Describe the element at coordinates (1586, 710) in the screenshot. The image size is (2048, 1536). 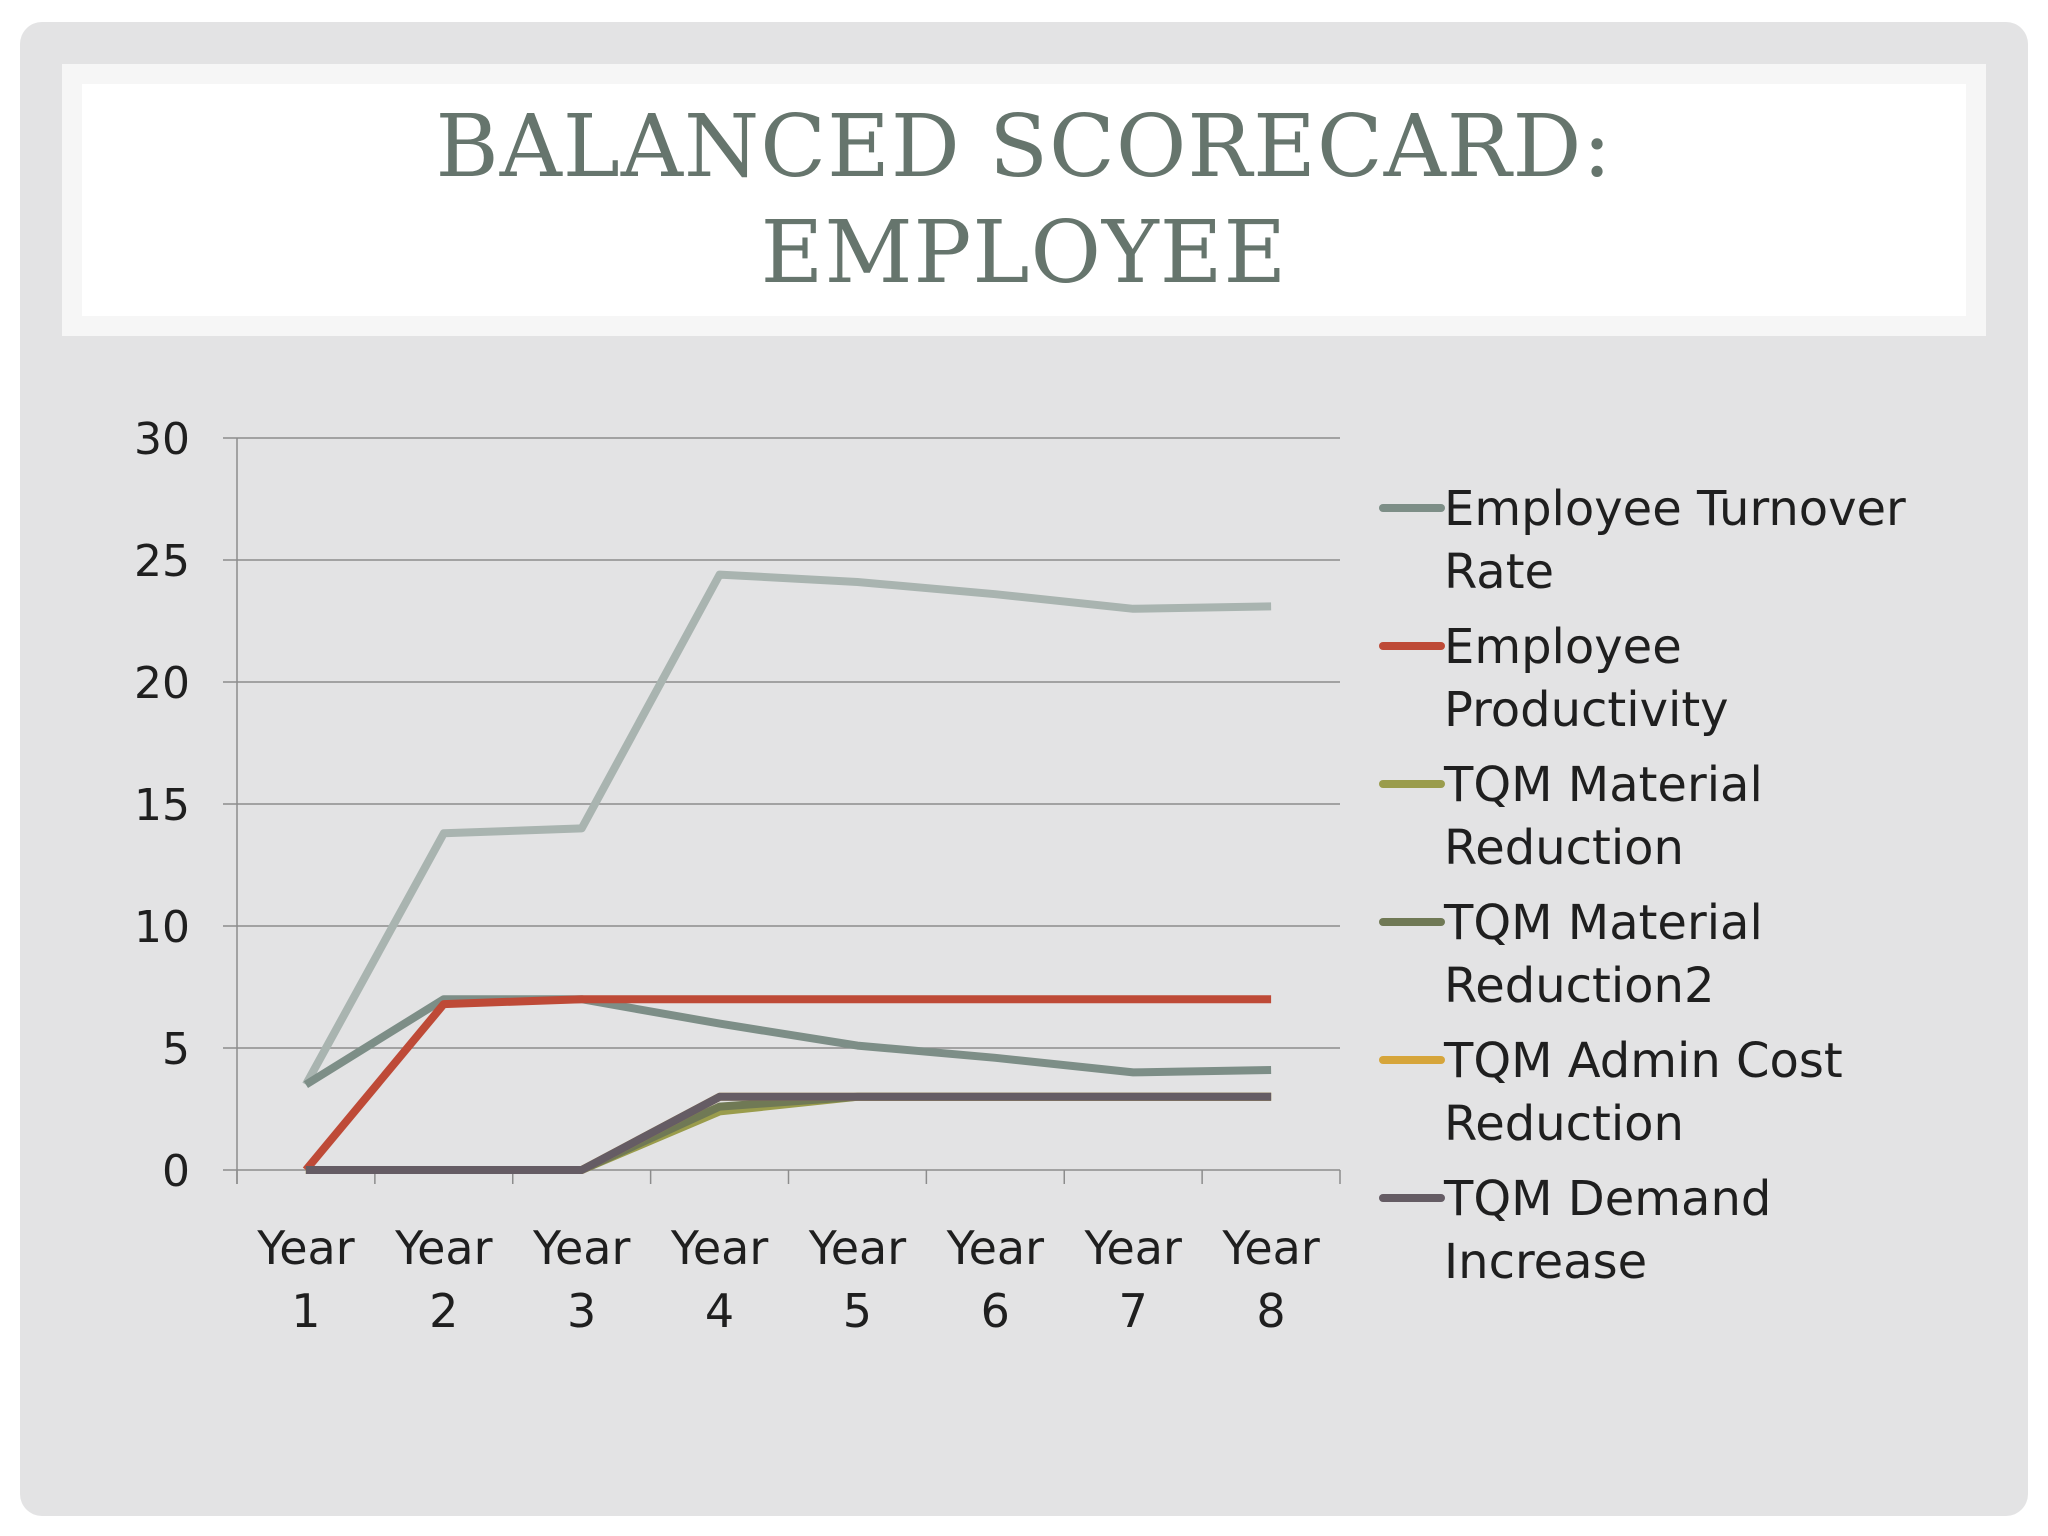
I see `legend-label-1-line-2: Productivity` at that location.